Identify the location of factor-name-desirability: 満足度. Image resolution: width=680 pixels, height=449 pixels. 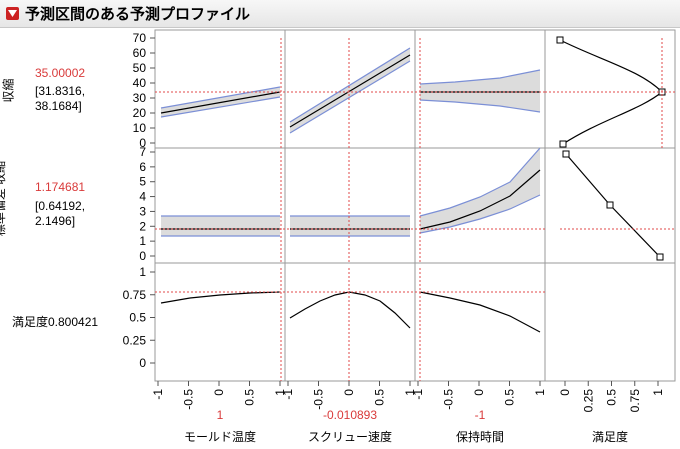
(609, 437).